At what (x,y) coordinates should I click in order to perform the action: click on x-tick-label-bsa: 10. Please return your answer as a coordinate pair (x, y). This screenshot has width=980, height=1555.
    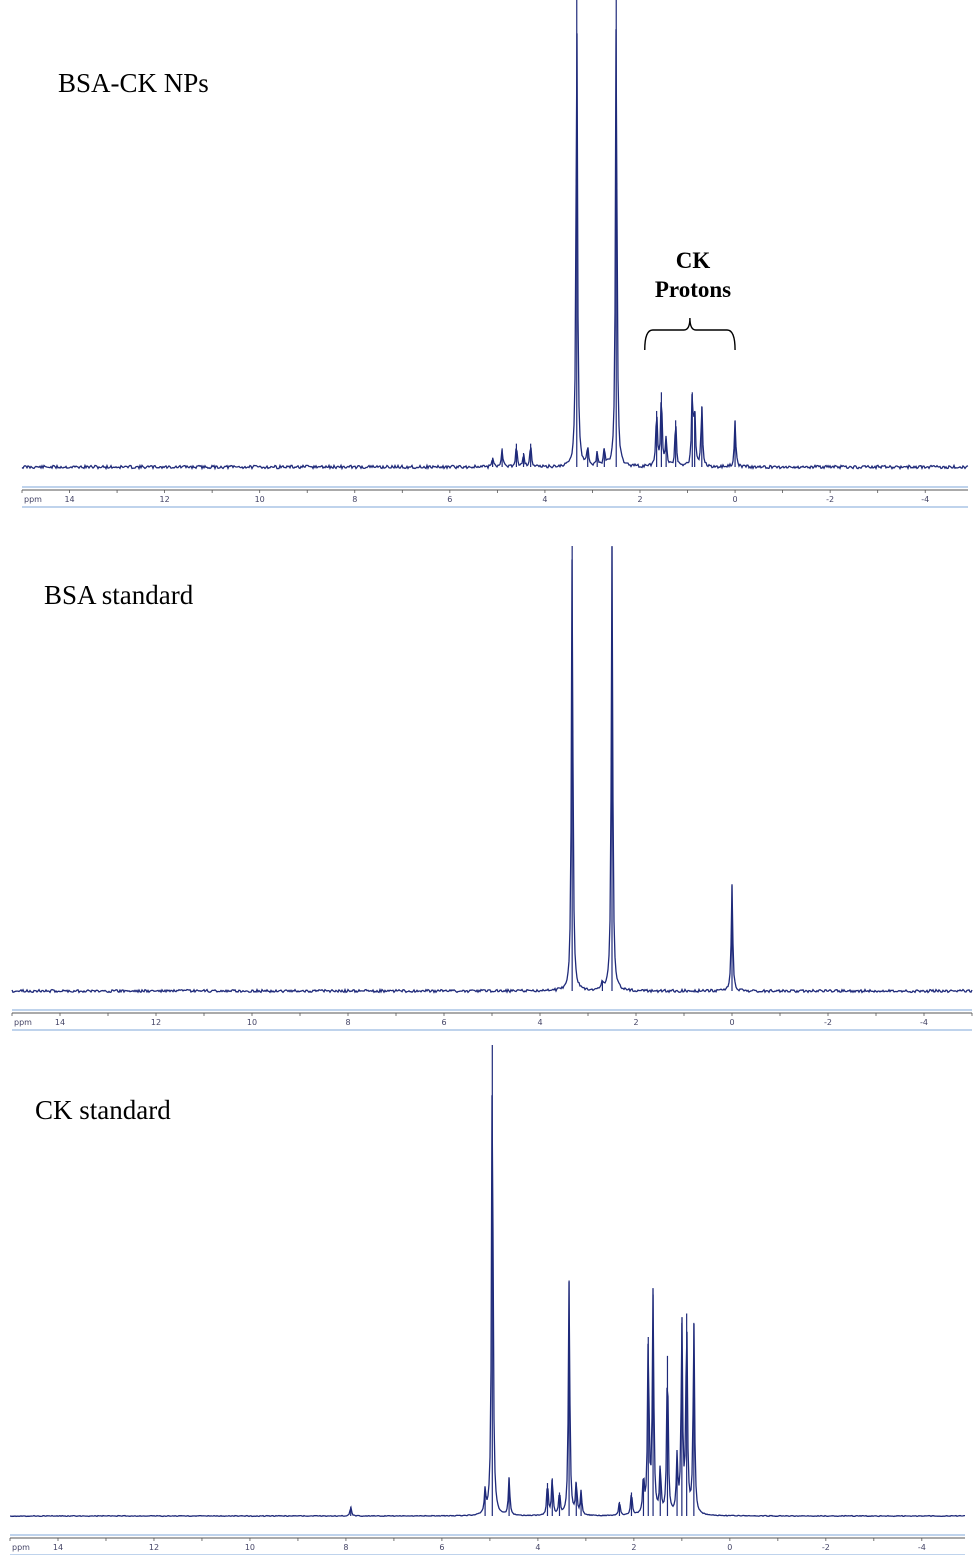
    Looking at the image, I should click on (252, 1022).